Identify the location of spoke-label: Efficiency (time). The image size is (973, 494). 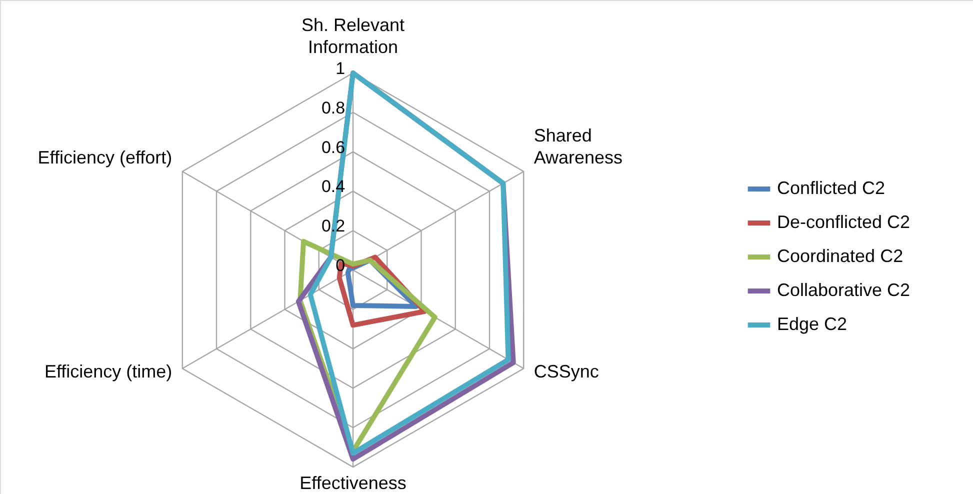
(108, 371).